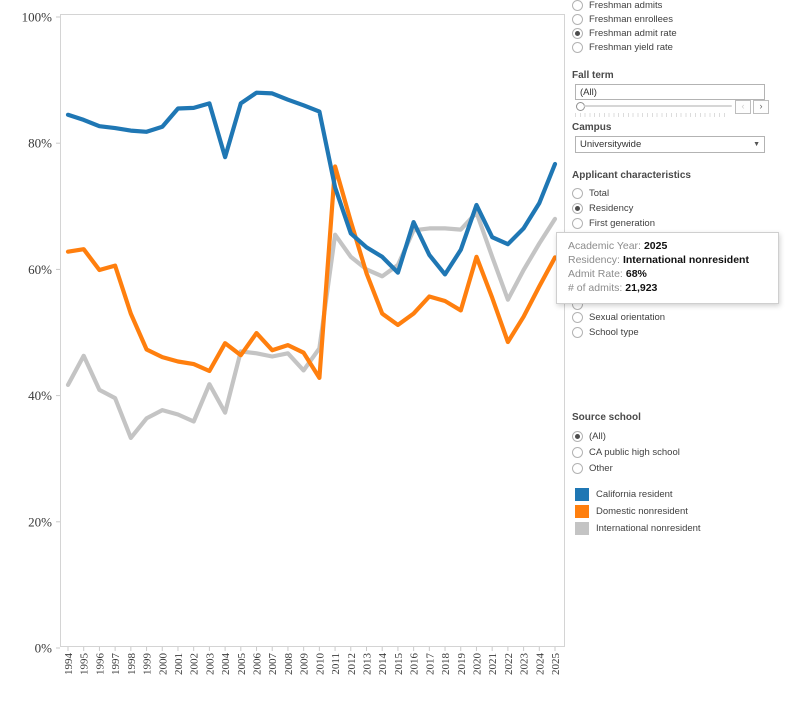 Image resolution: width=790 pixels, height=703 pixels. What do you see at coordinates (40, 521) in the screenshot?
I see `y-axis-label: 20%` at bounding box center [40, 521].